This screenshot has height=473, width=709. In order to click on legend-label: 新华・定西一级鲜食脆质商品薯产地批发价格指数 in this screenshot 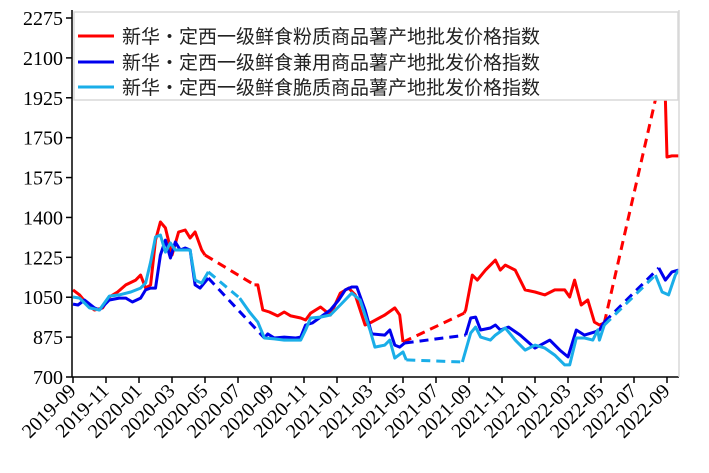, I will do `click(331, 88)`.